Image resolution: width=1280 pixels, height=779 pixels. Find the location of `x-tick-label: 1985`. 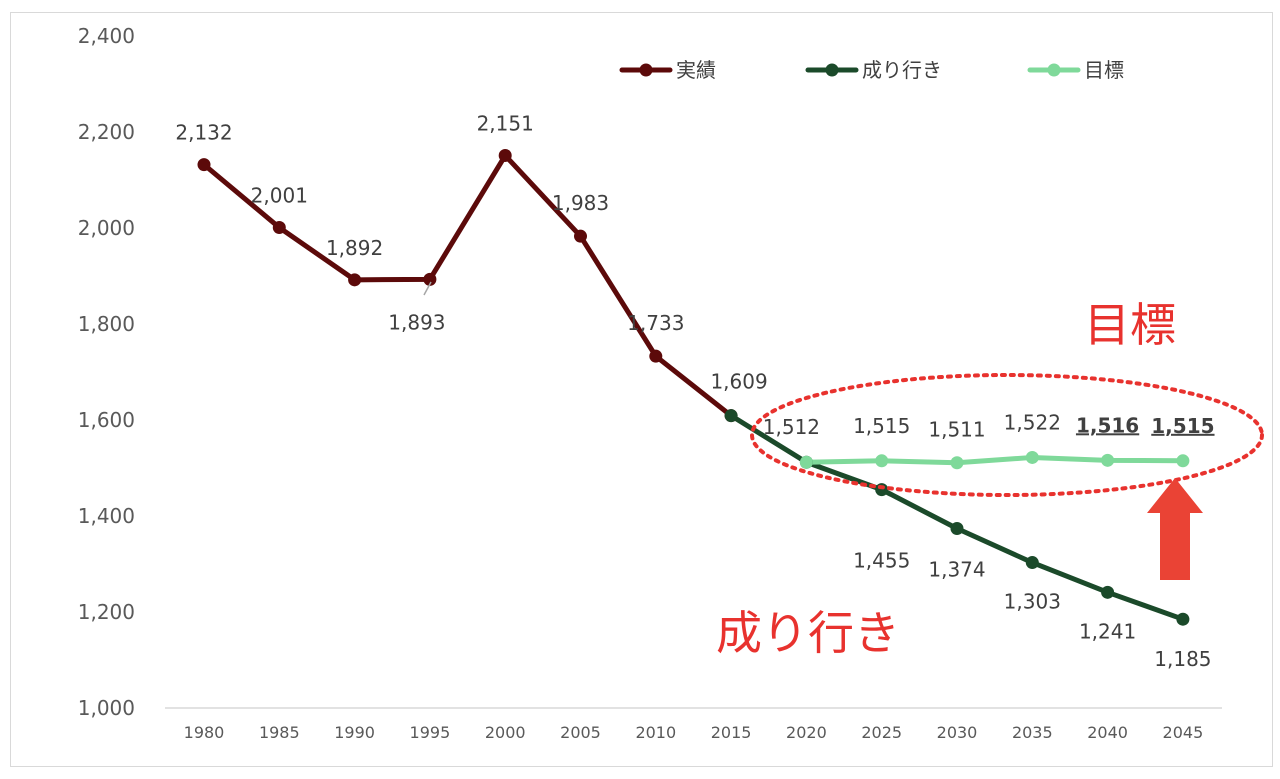

x-tick-label: 1985 is located at coordinates (279, 732).